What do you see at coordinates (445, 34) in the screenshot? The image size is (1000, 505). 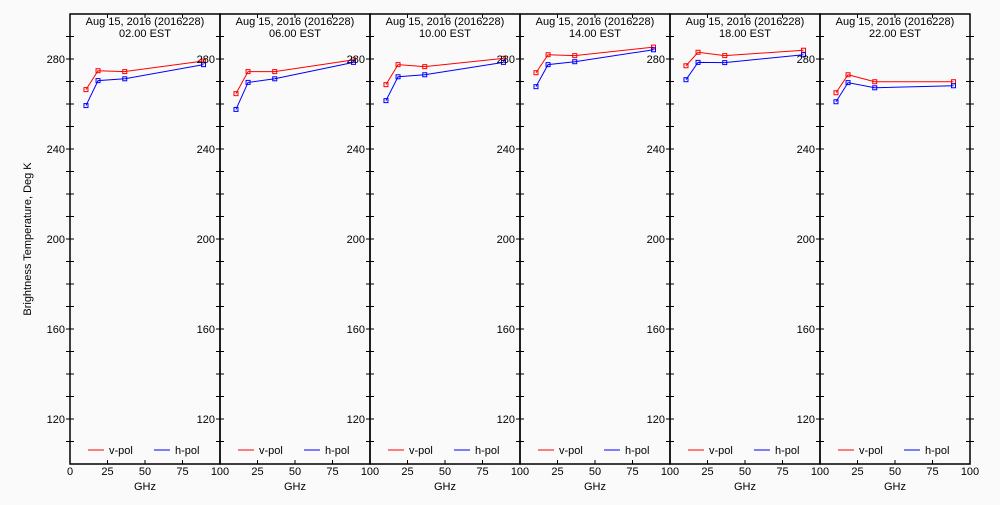 I see `panel-subtitle: 10.00 EST` at bounding box center [445, 34].